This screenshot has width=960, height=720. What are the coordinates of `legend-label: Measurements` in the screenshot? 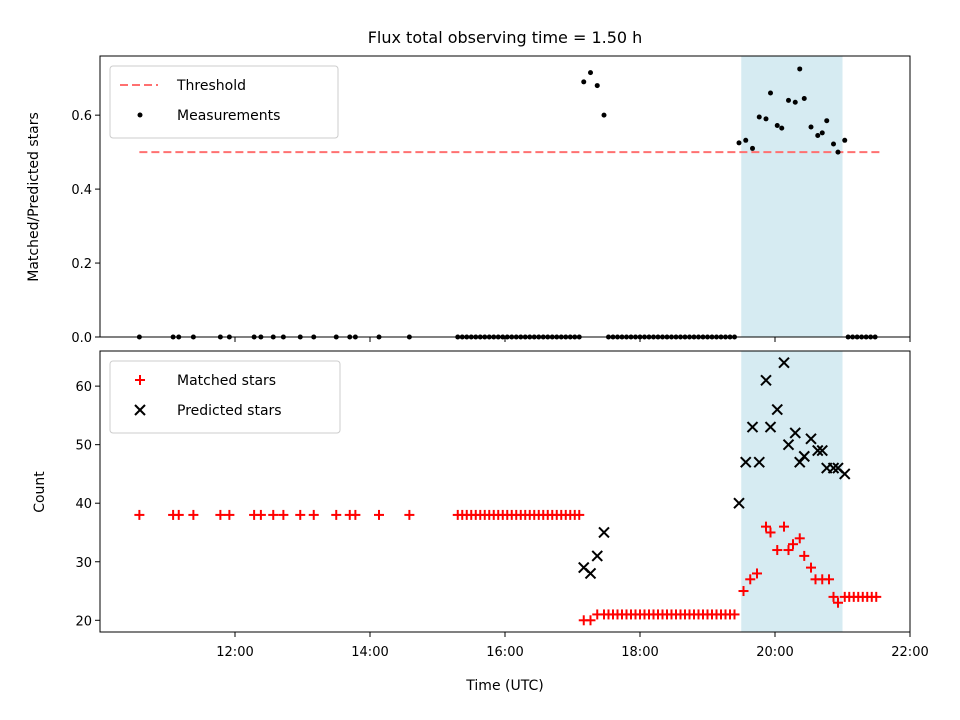 It's located at (228, 116).